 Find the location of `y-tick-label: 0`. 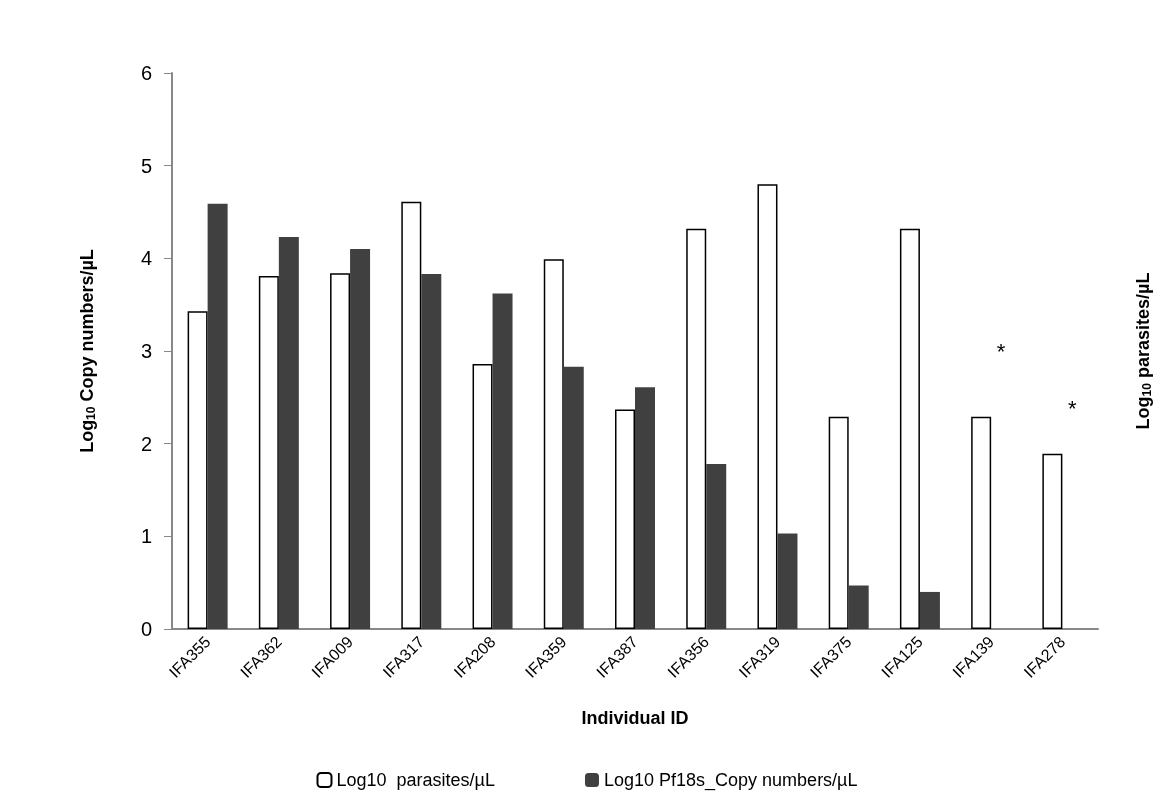

y-tick-label: 0 is located at coordinates (146, 629).